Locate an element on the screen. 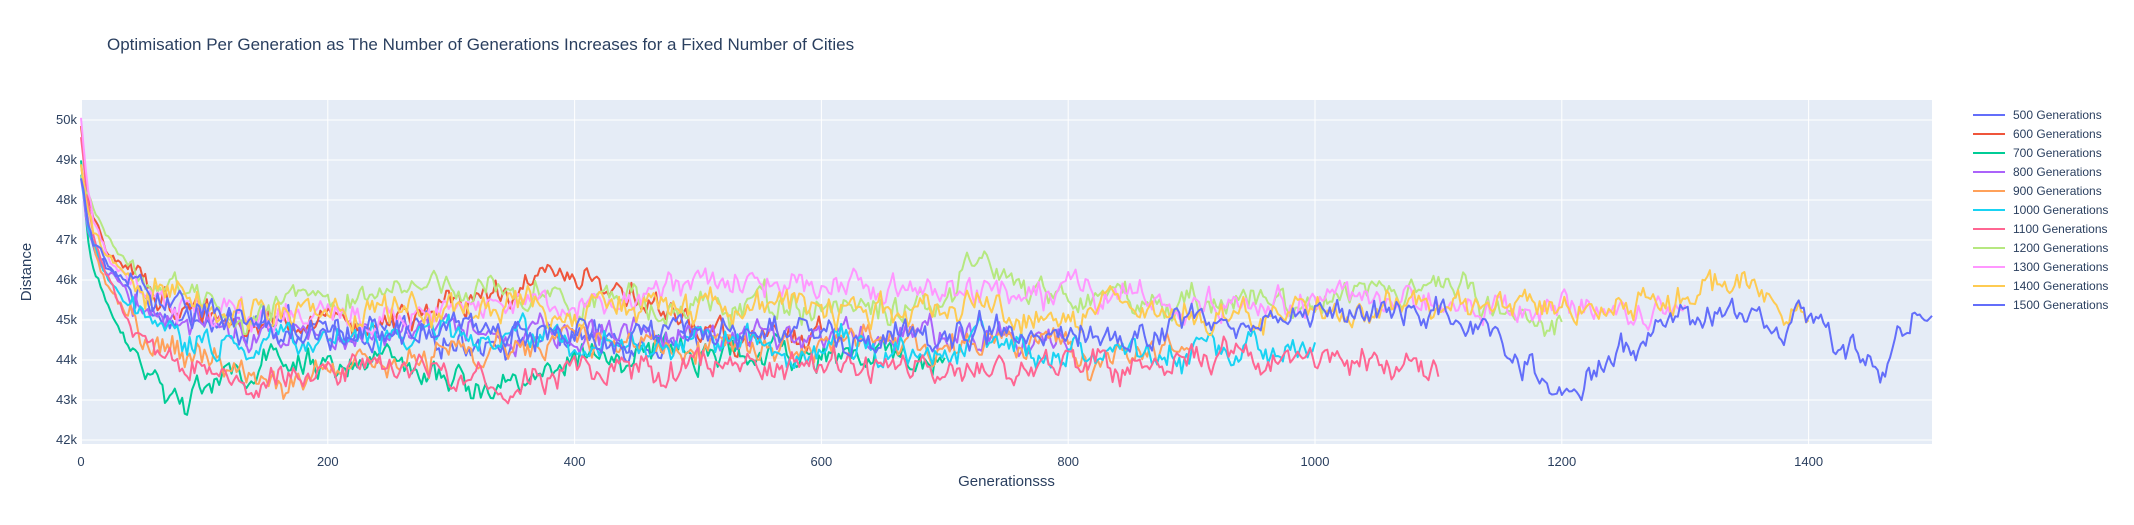  x-tick-label: 600 is located at coordinates (822, 461).